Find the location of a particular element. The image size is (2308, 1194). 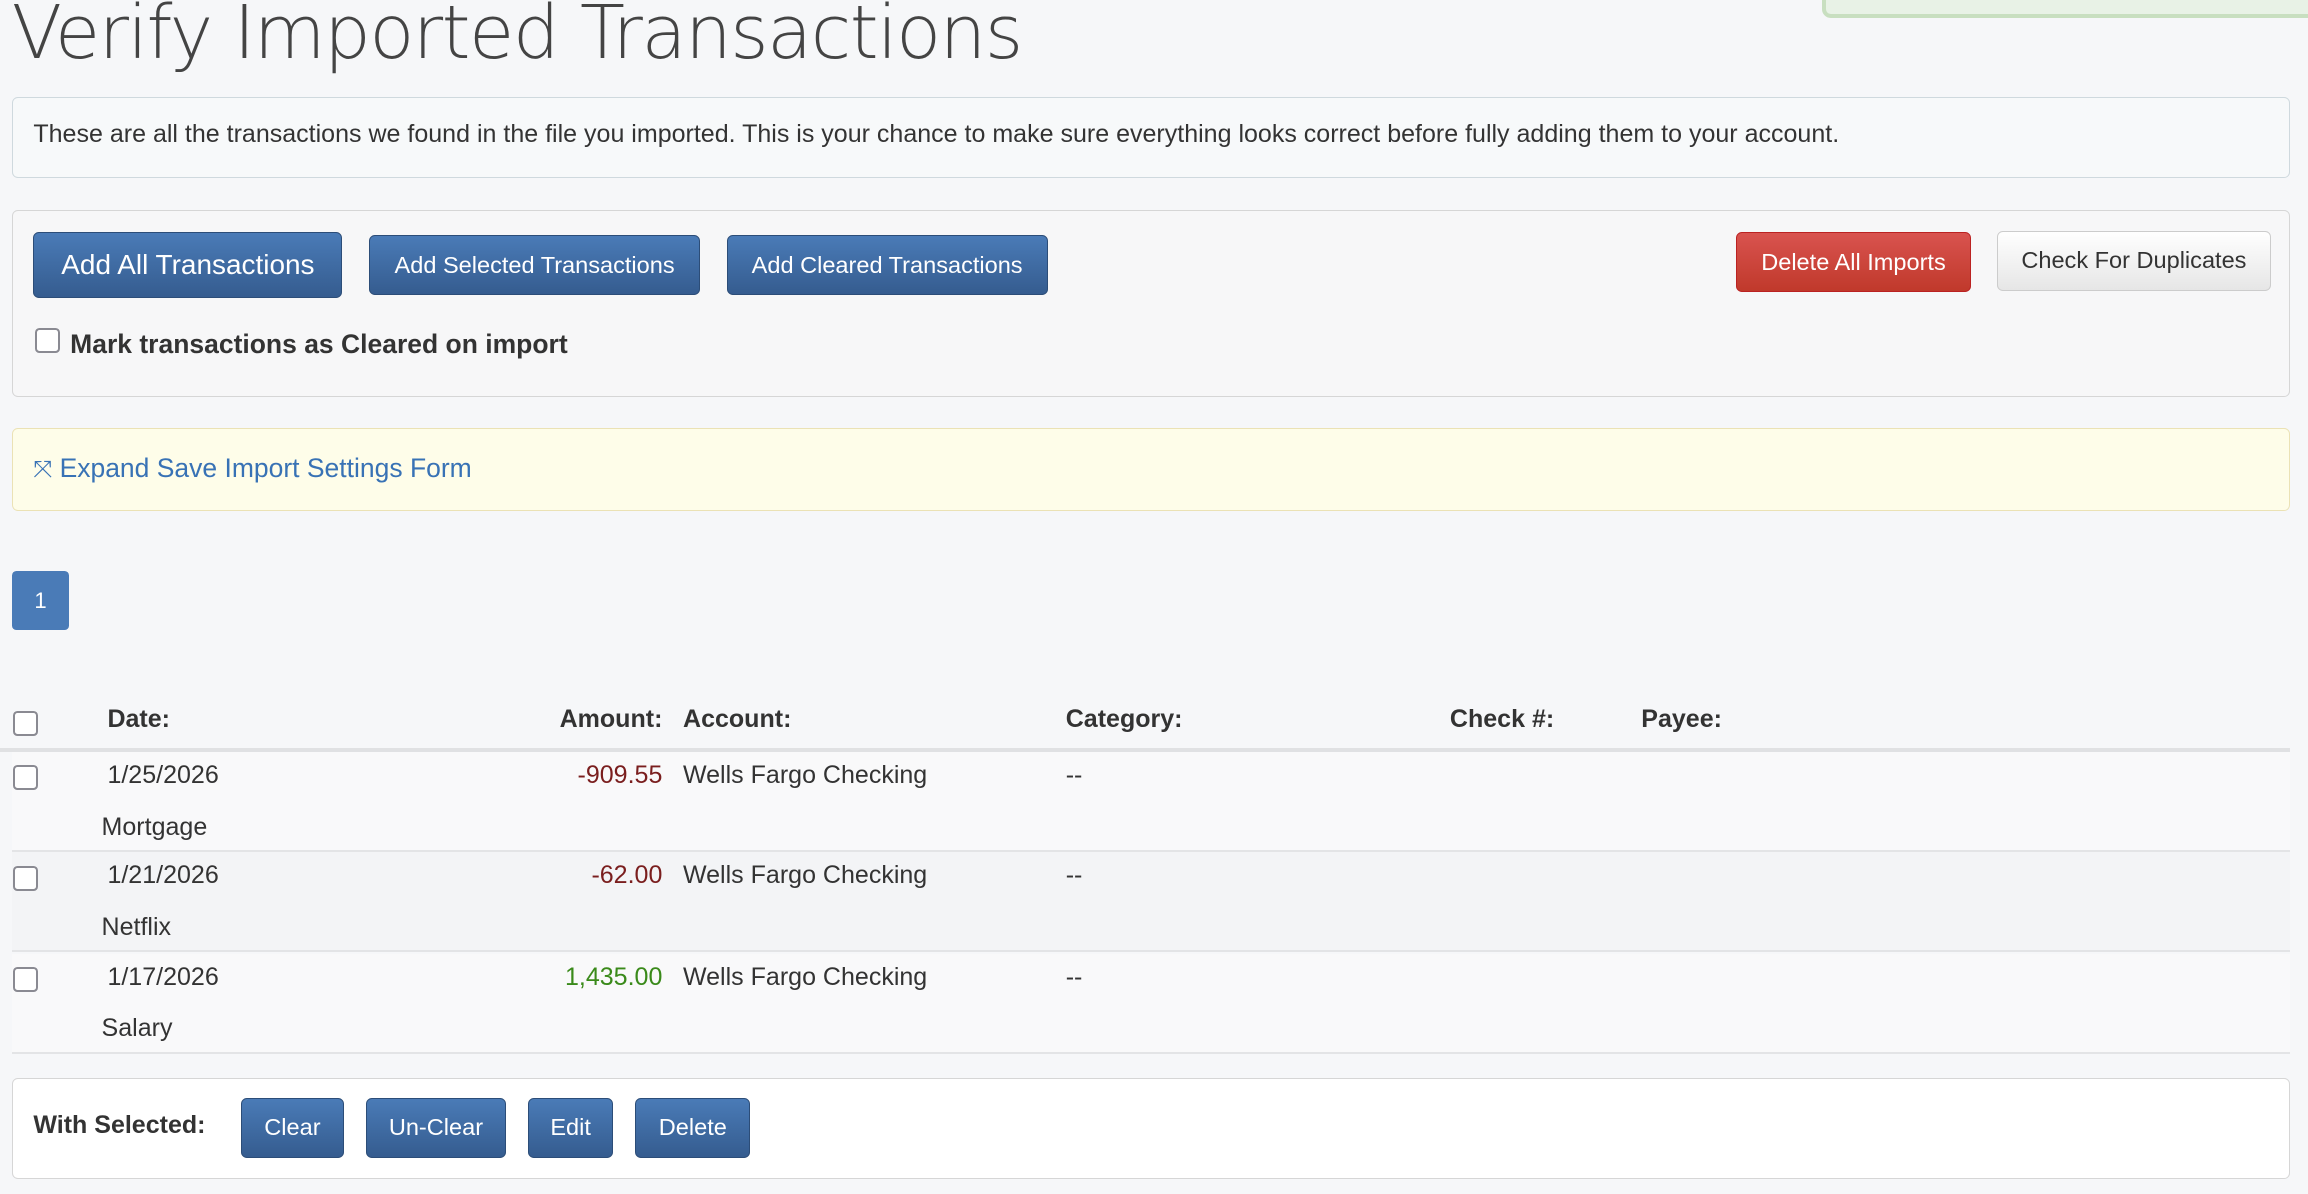

edit-button: Edit is located at coordinates (570, 1127).